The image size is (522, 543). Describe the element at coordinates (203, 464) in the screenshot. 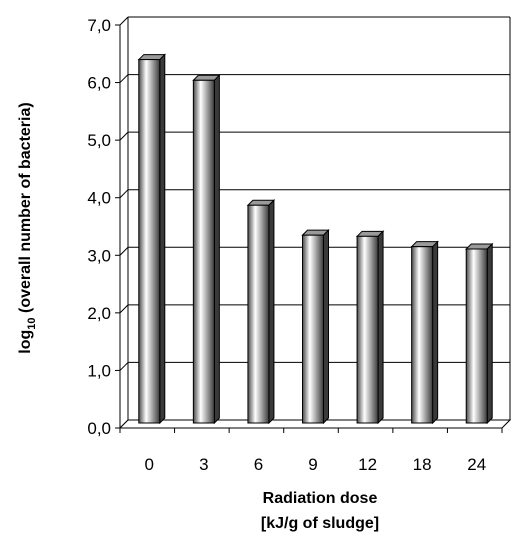

I see `x-tick-label: 3` at that location.